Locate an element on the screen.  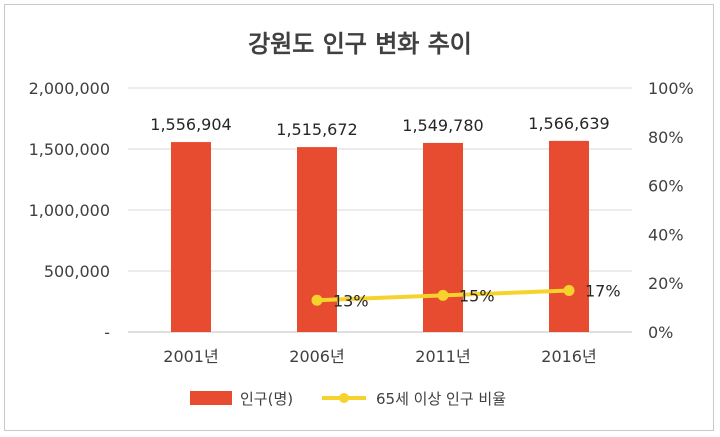
y2-tick-label: 20% is located at coordinates (666, 283).